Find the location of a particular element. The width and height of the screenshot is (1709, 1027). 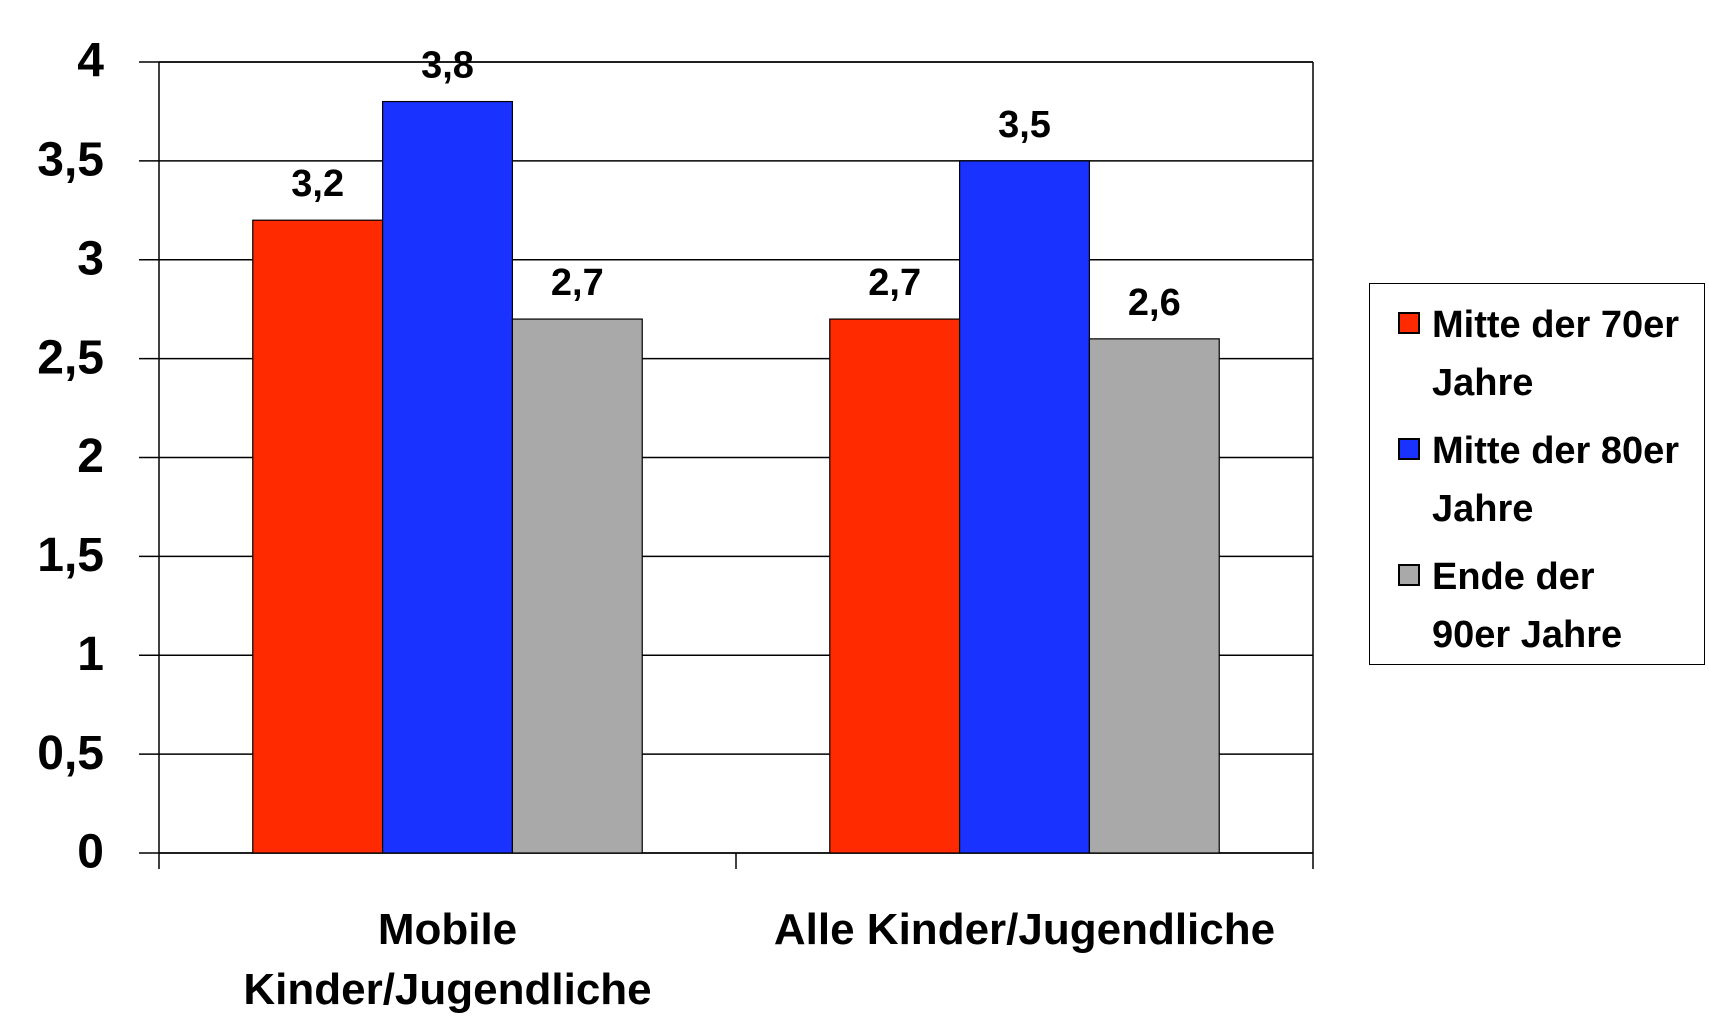

legend-item: Mitte der 80er Jahre is located at coordinates (1551, 480).